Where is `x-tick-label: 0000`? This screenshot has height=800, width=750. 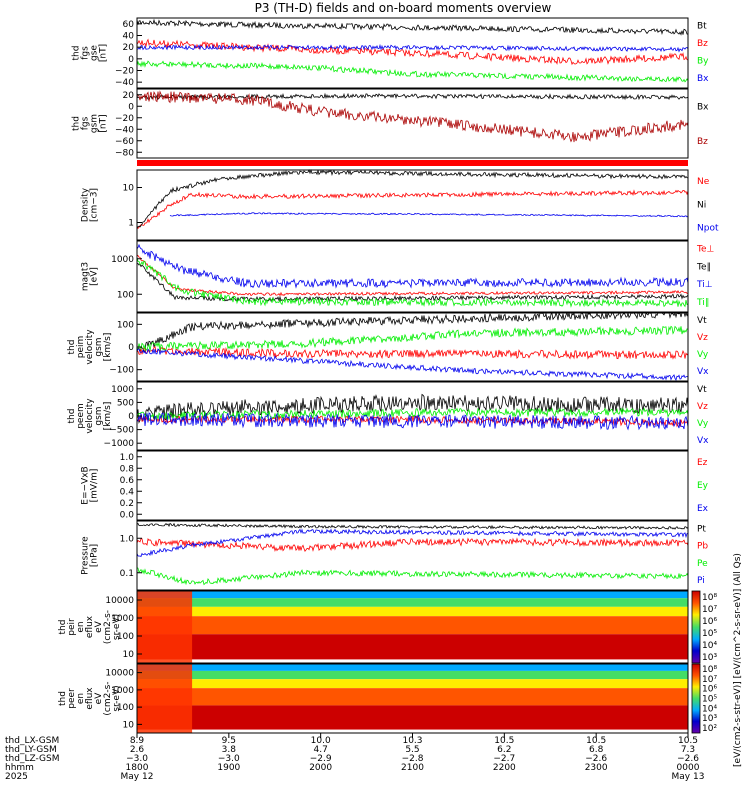 x-tick-label: 0000 is located at coordinates (688, 768).